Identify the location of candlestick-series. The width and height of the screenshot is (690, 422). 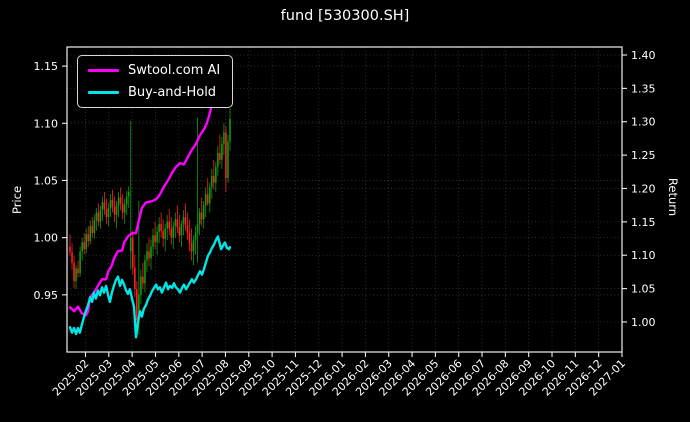
(150, 223).